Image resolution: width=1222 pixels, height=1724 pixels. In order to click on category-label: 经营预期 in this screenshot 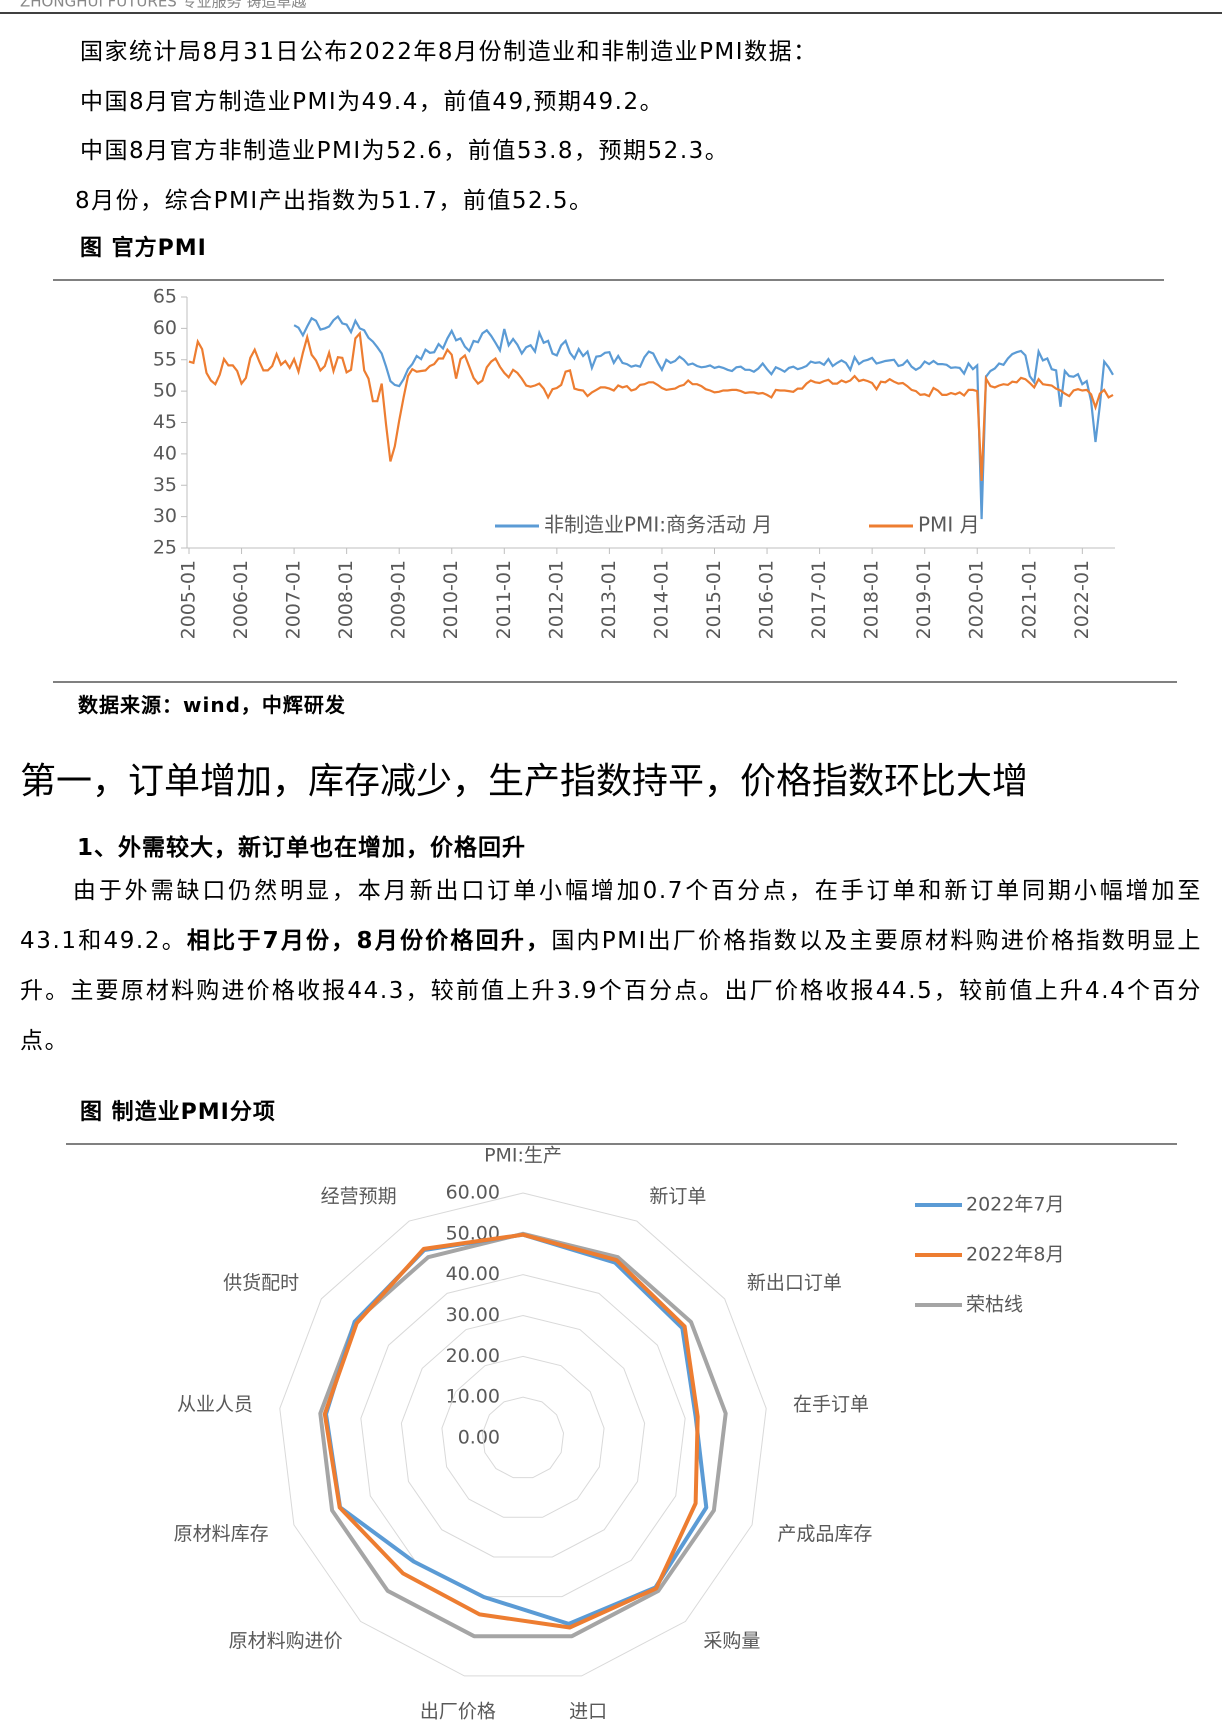, I will do `click(359, 1197)`.